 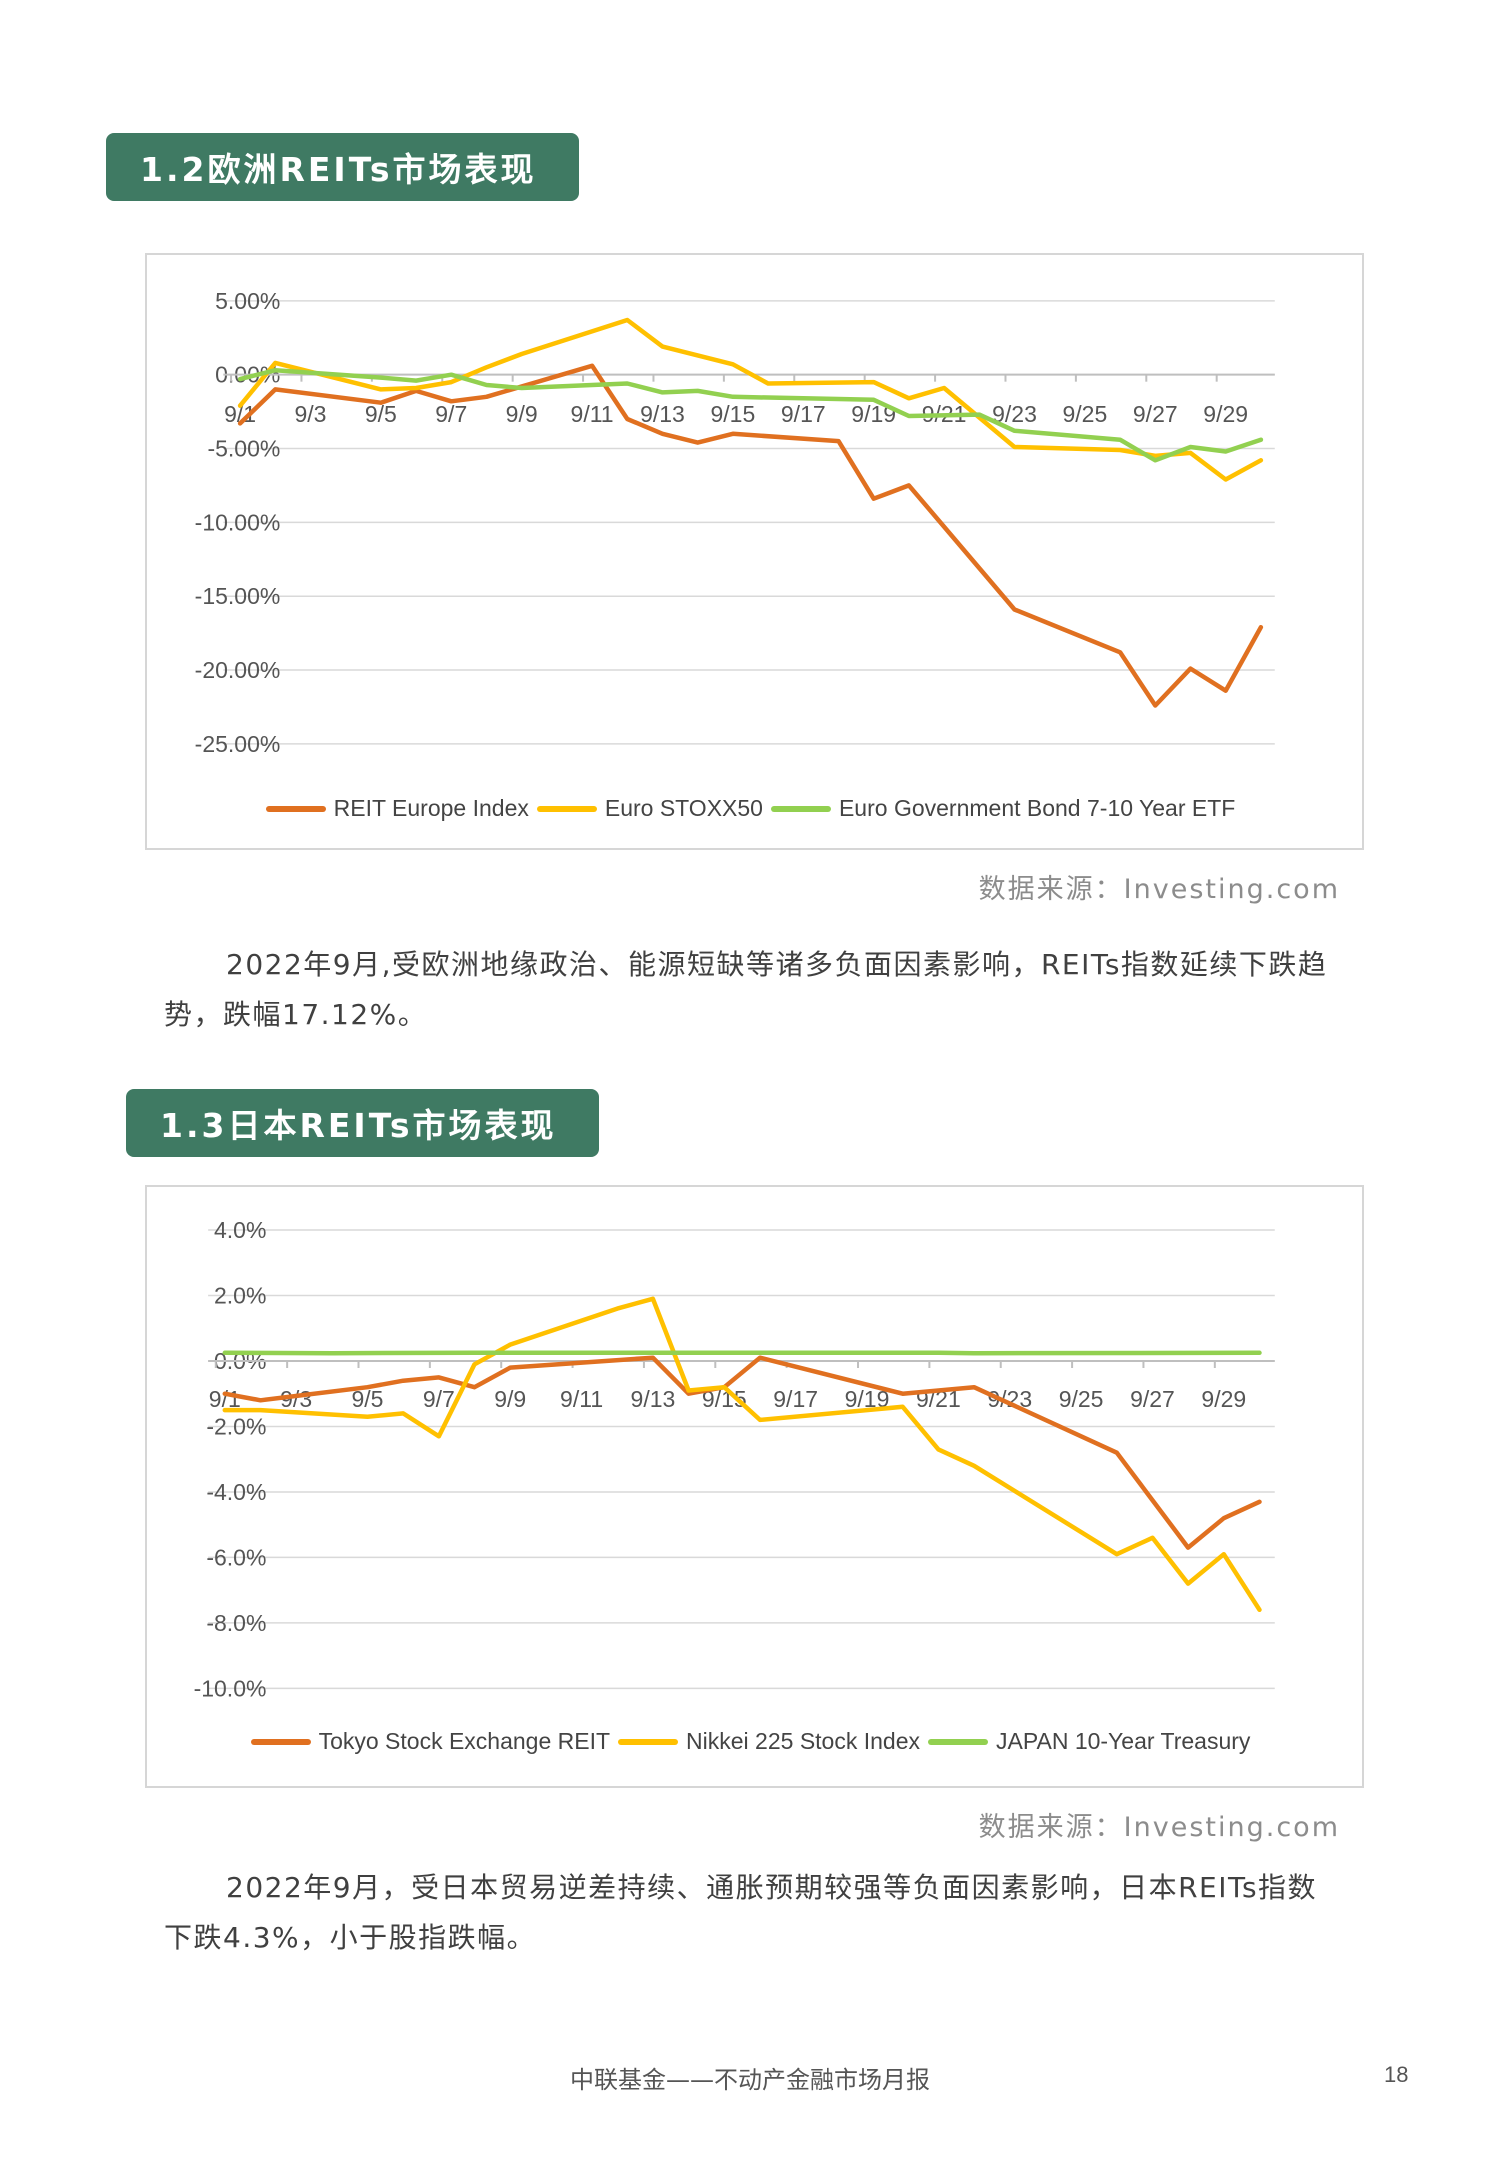 I want to click on x-tick-label: 9/3, so click(x=310, y=414).